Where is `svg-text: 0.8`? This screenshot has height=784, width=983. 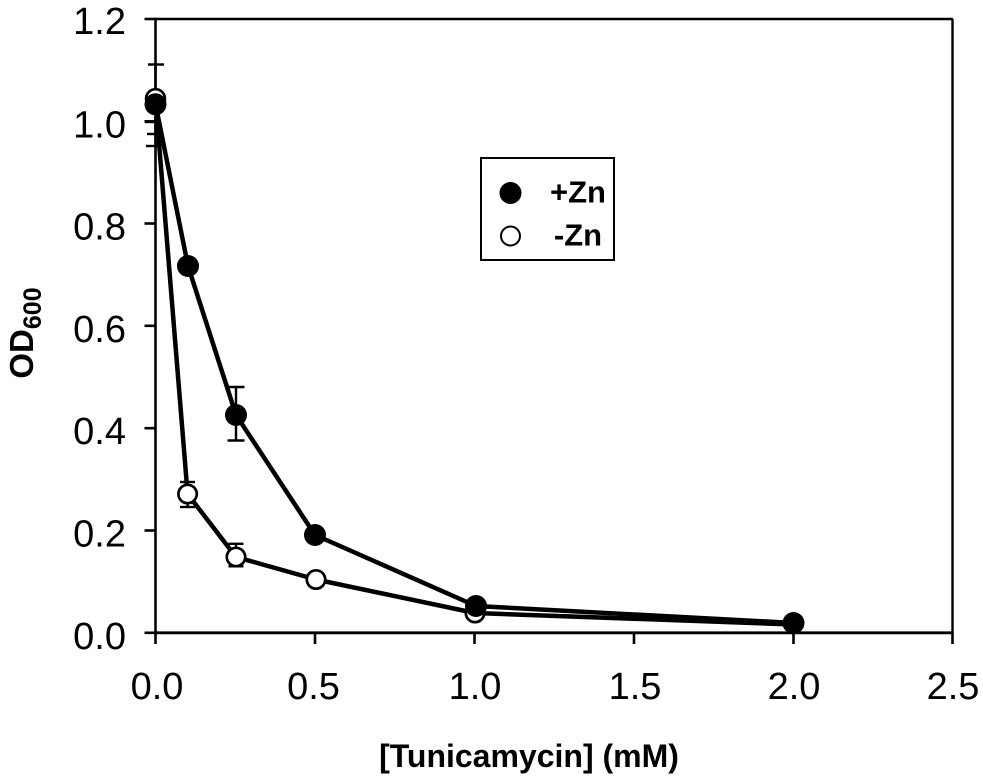
svg-text: 0.8 is located at coordinates (99, 228).